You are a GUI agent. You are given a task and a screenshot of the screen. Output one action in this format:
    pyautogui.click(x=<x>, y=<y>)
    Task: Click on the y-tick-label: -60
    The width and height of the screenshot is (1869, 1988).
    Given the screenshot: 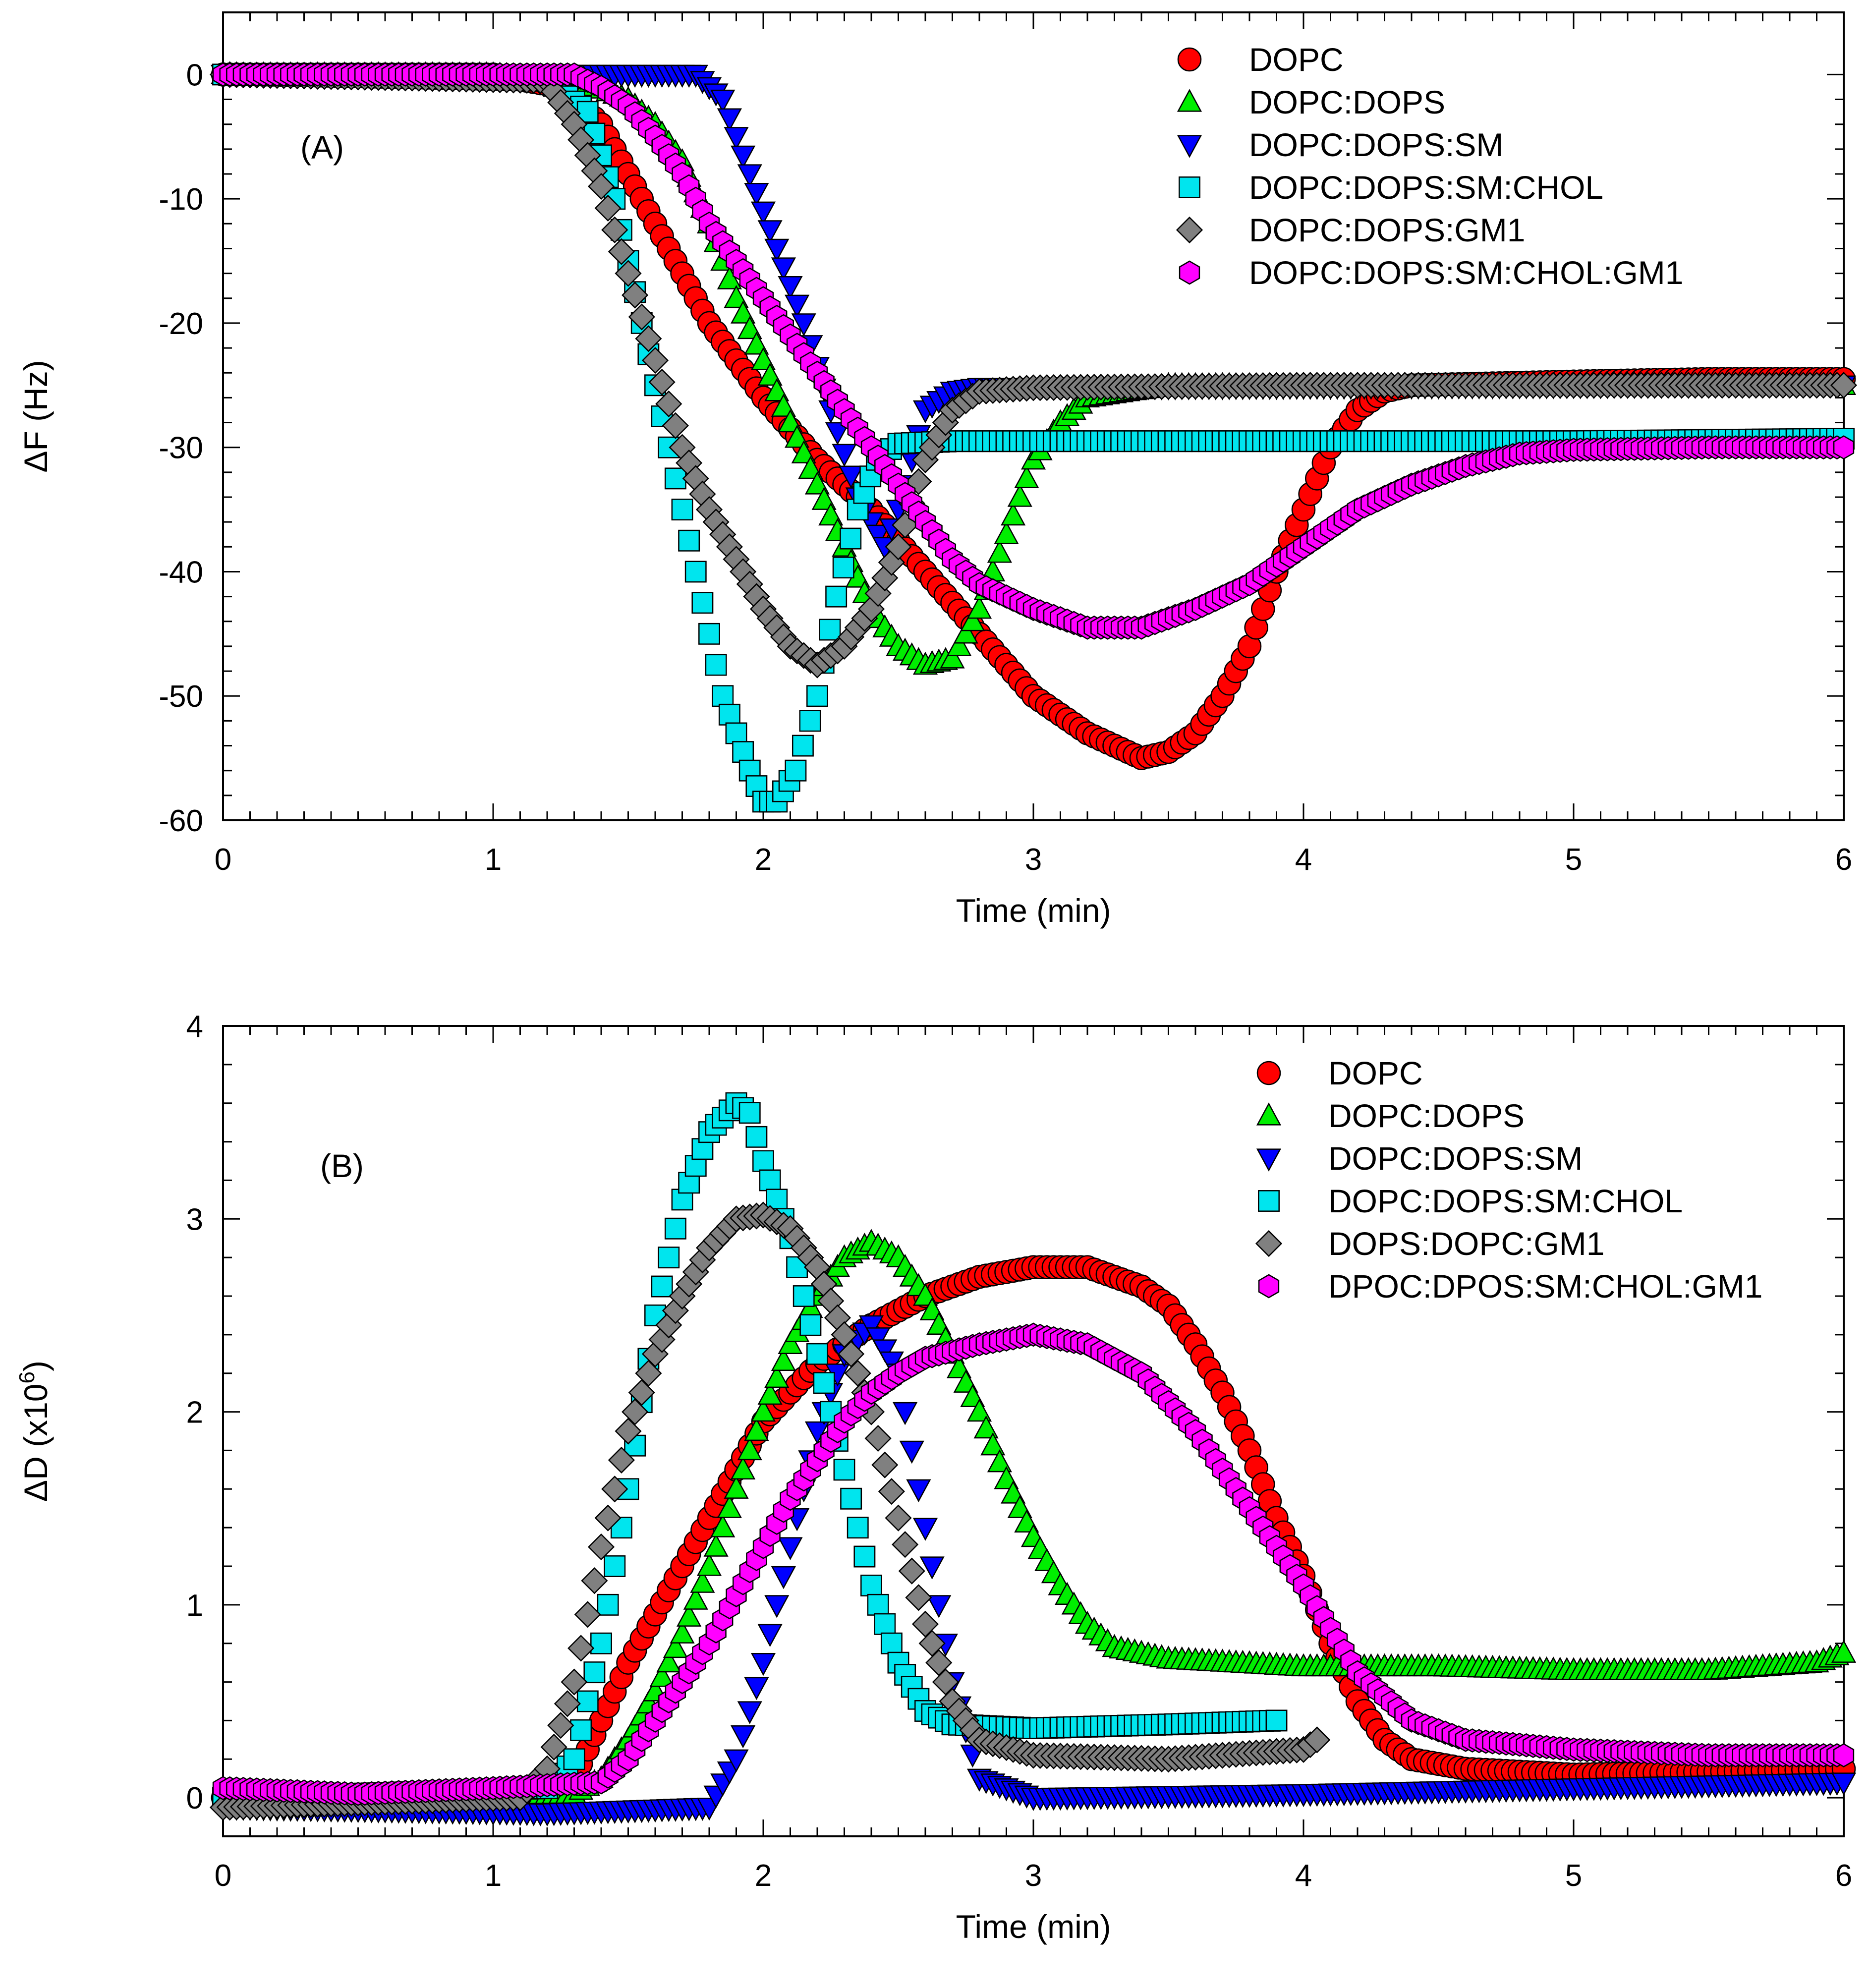 What is the action you would take?
    pyautogui.click(x=181, y=821)
    